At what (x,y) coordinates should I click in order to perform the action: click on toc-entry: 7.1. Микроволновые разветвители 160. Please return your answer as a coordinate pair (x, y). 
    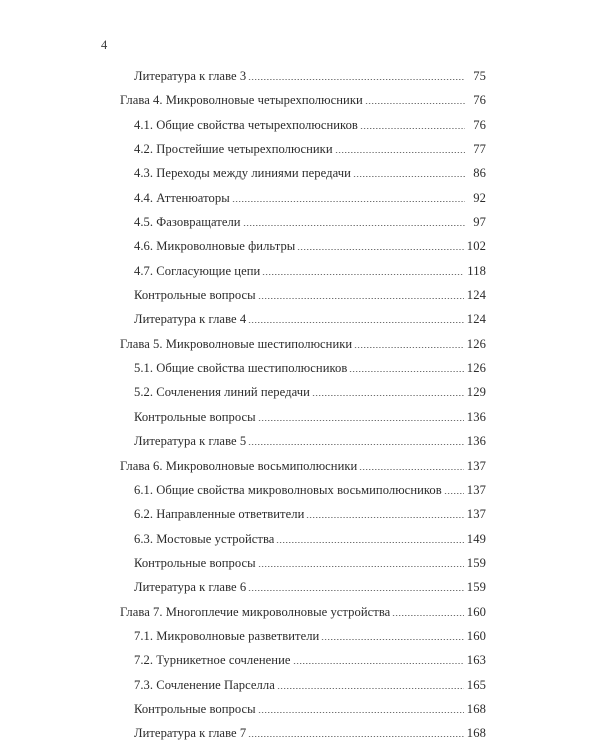
    Looking at the image, I should click on (310, 636).